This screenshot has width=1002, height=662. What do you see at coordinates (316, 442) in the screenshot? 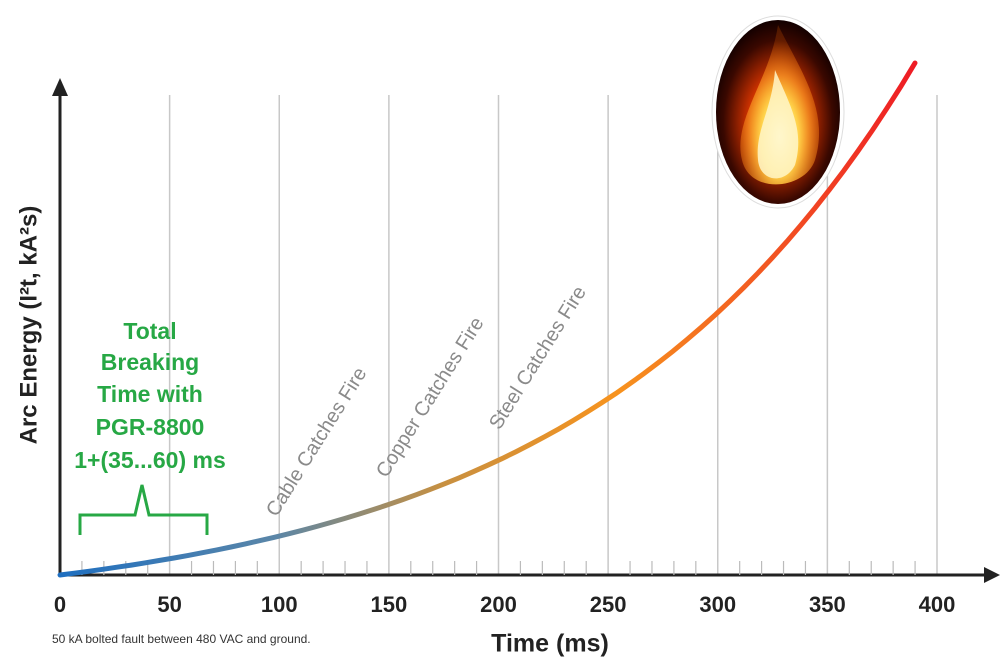
I see `annotation: Cable Catches Fire` at bounding box center [316, 442].